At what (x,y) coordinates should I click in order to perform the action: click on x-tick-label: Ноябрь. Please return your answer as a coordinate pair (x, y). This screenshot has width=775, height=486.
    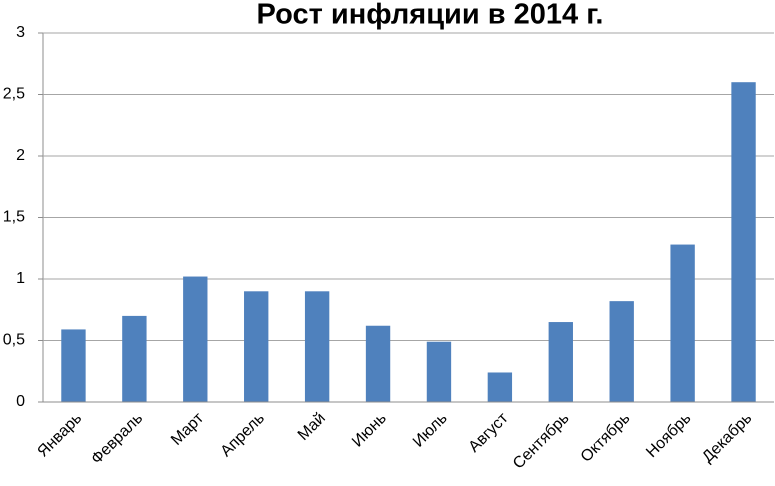
    Looking at the image, I should click on (668, 435).